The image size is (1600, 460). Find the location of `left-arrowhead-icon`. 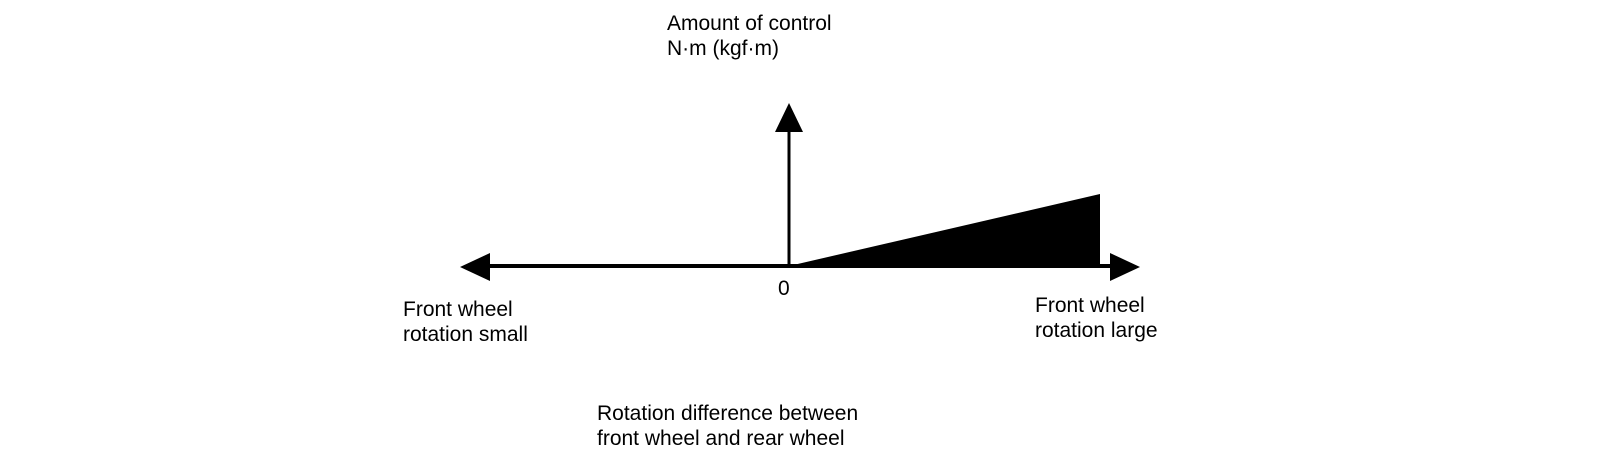

left-arrowhead-icon is located at coordinates (475, 267).